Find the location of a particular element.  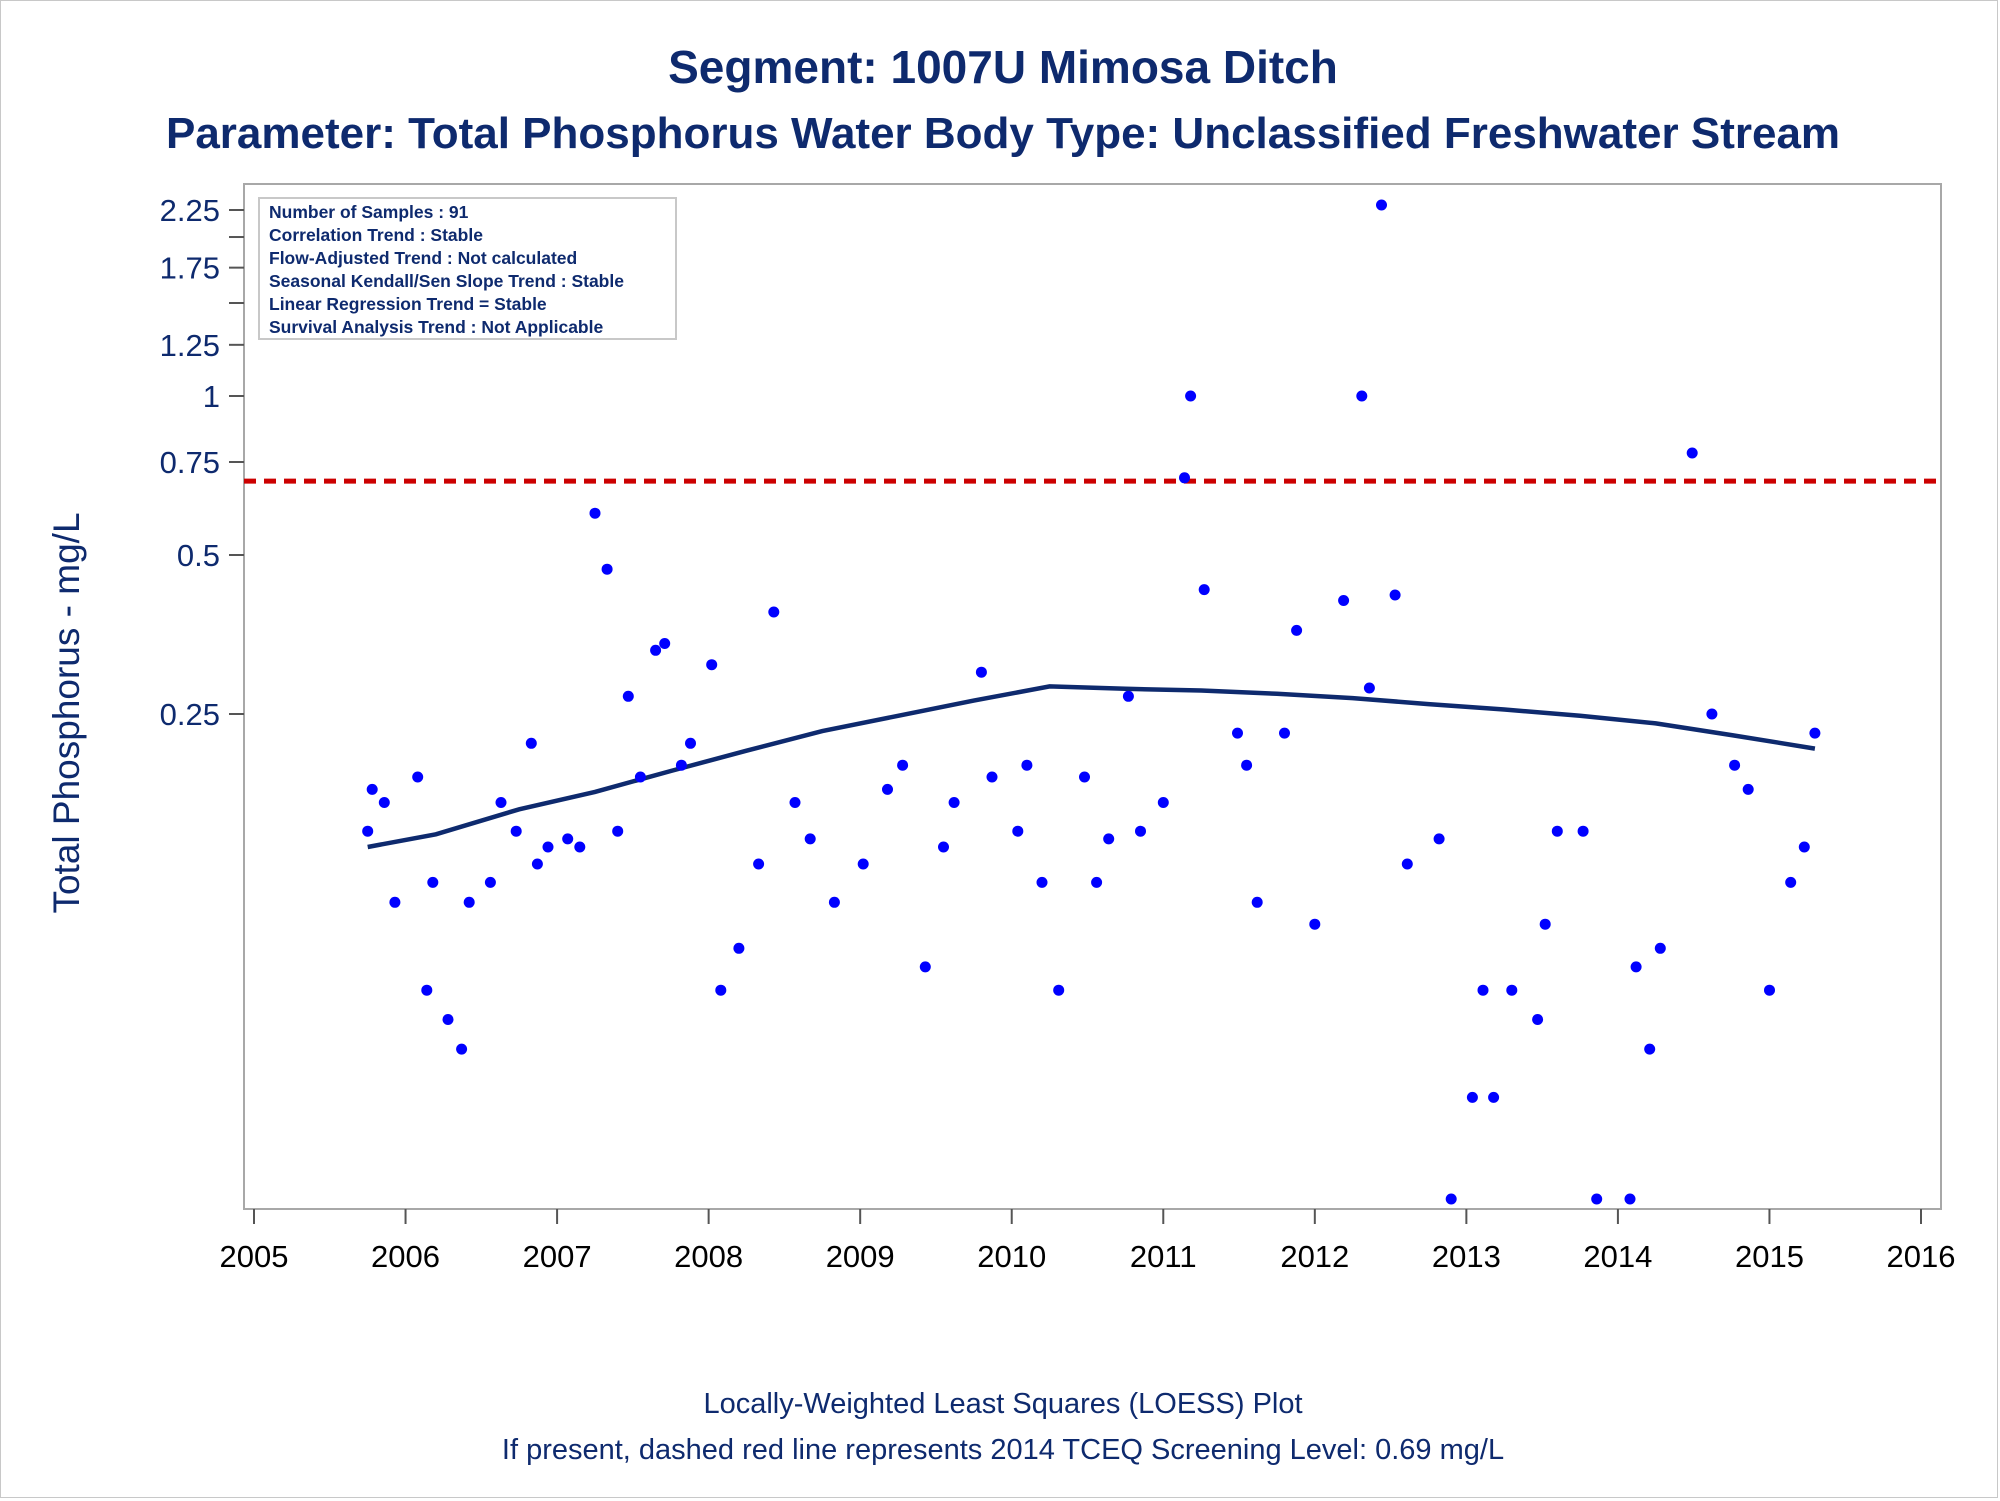

stats-line-samples: Number of Samples : 91 is located at coordinates (369, 212).